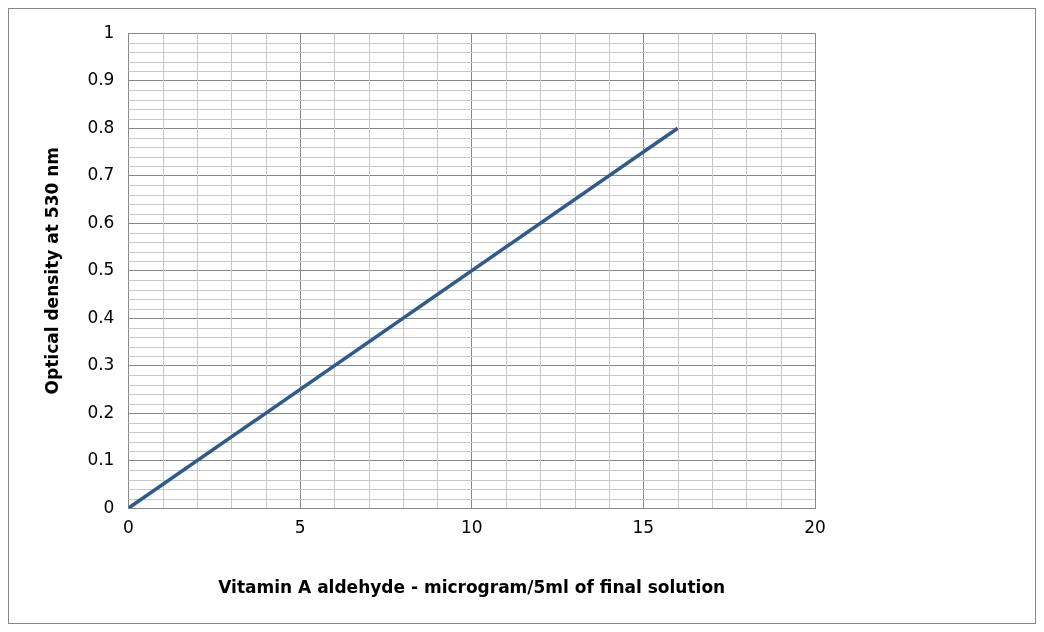 This screenshot has width=1044, height=632. What do you see at coordinates (101, 126) in the screenshot?
I see `y-tick-label: 0.8` at bounding box center [101, 126].